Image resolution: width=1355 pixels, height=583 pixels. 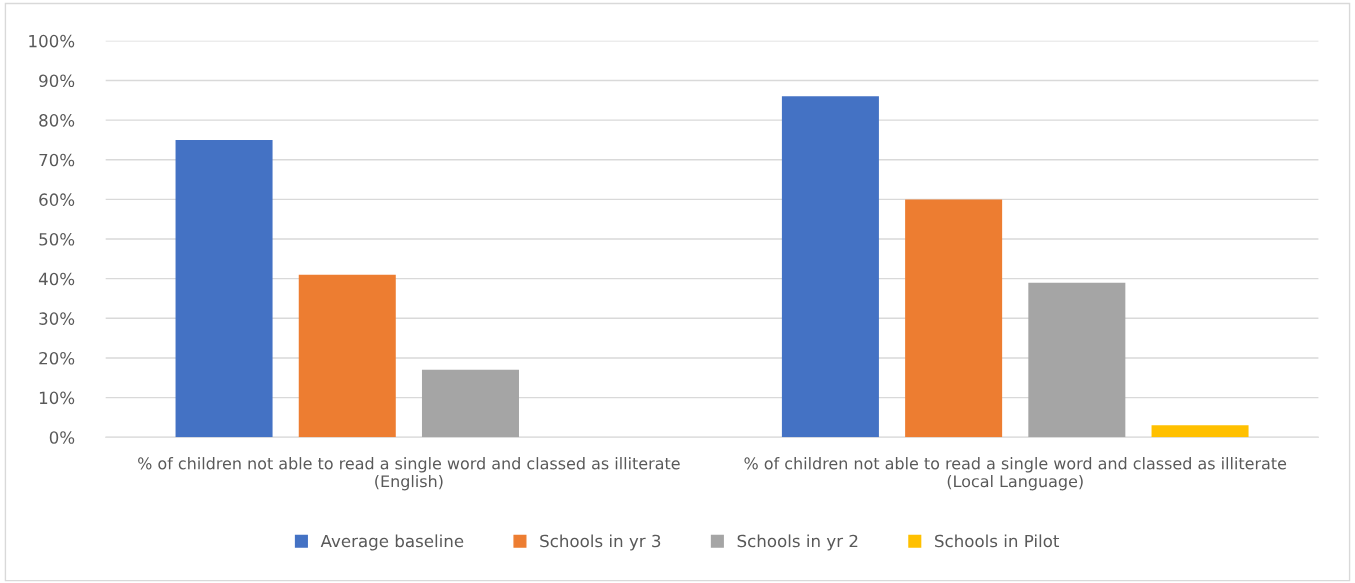 What do you see at coordinates (52, 41) in the screenshot?
I see `y-tick-label: 100%` at bounding box center [52, 41].